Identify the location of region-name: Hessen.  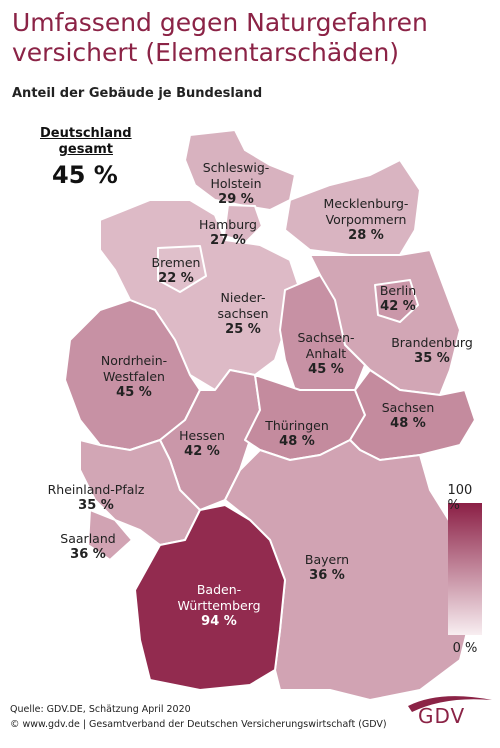
(202, 435).